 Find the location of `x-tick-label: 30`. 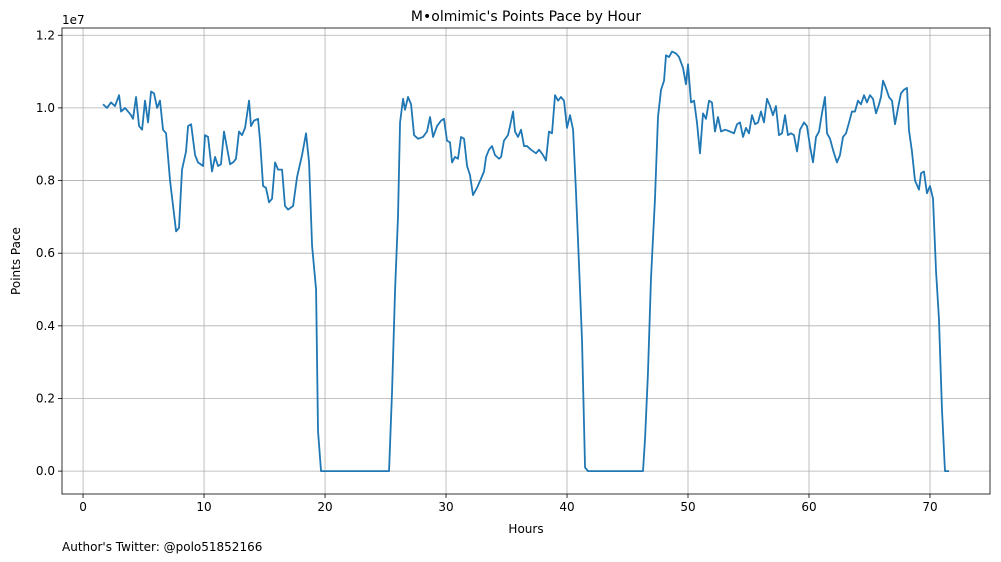

x-tick-label: 30 is located at coordinates (445, 507).